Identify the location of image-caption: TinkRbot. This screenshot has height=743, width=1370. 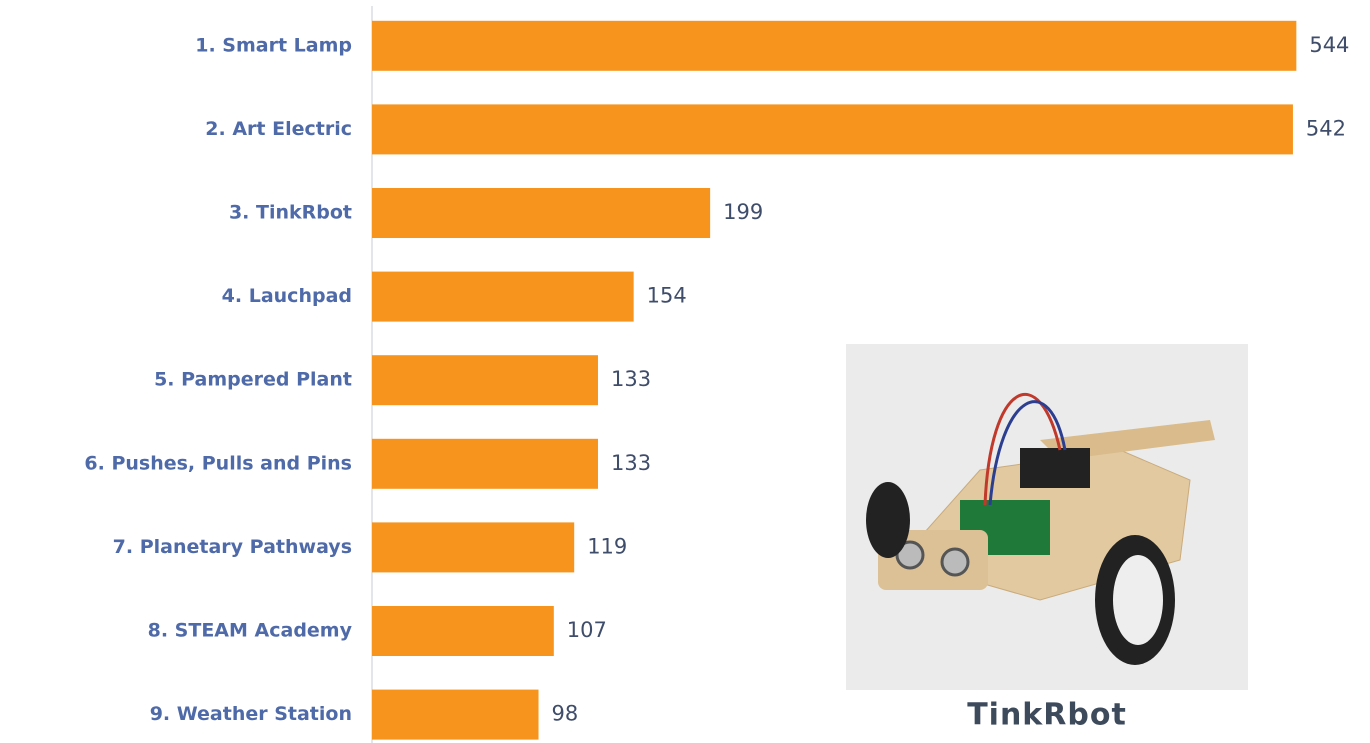
(1047, 715).